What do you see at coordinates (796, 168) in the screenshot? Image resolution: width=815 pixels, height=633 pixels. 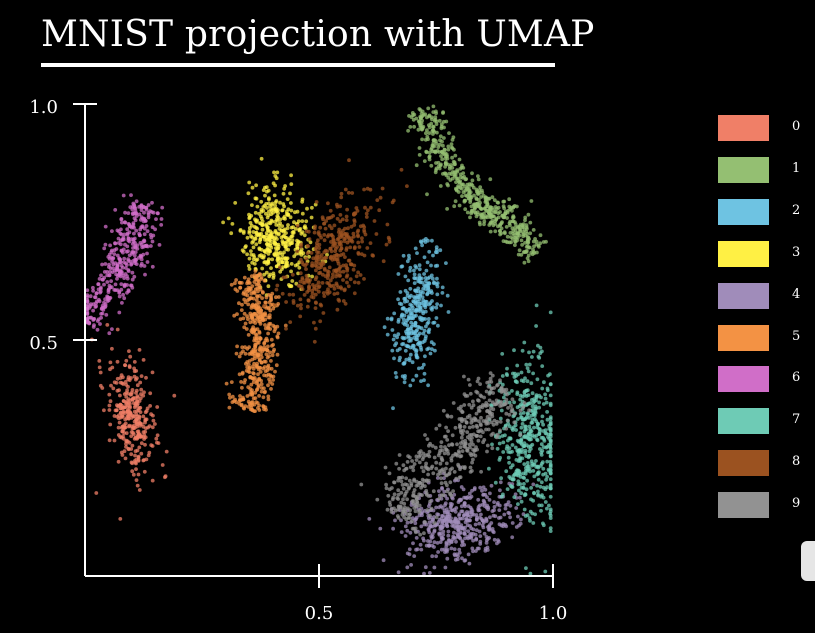 I see `legend-label: 1` at bounding box center [796, 168].